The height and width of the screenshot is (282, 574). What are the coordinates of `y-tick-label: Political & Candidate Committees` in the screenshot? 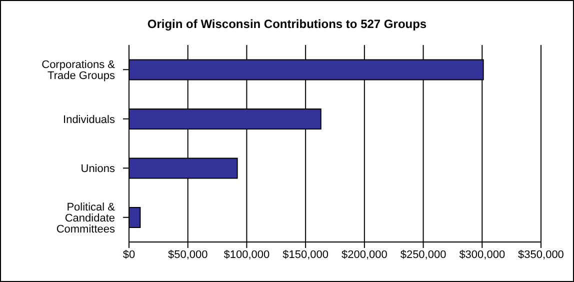 It's located at (86, 218).